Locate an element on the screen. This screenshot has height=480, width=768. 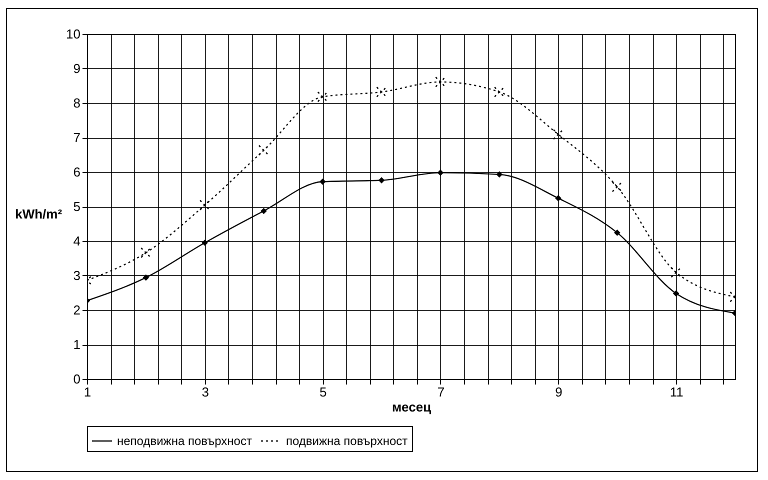
y-axis-title: kWh/m² is located at coordinates (39, 214).